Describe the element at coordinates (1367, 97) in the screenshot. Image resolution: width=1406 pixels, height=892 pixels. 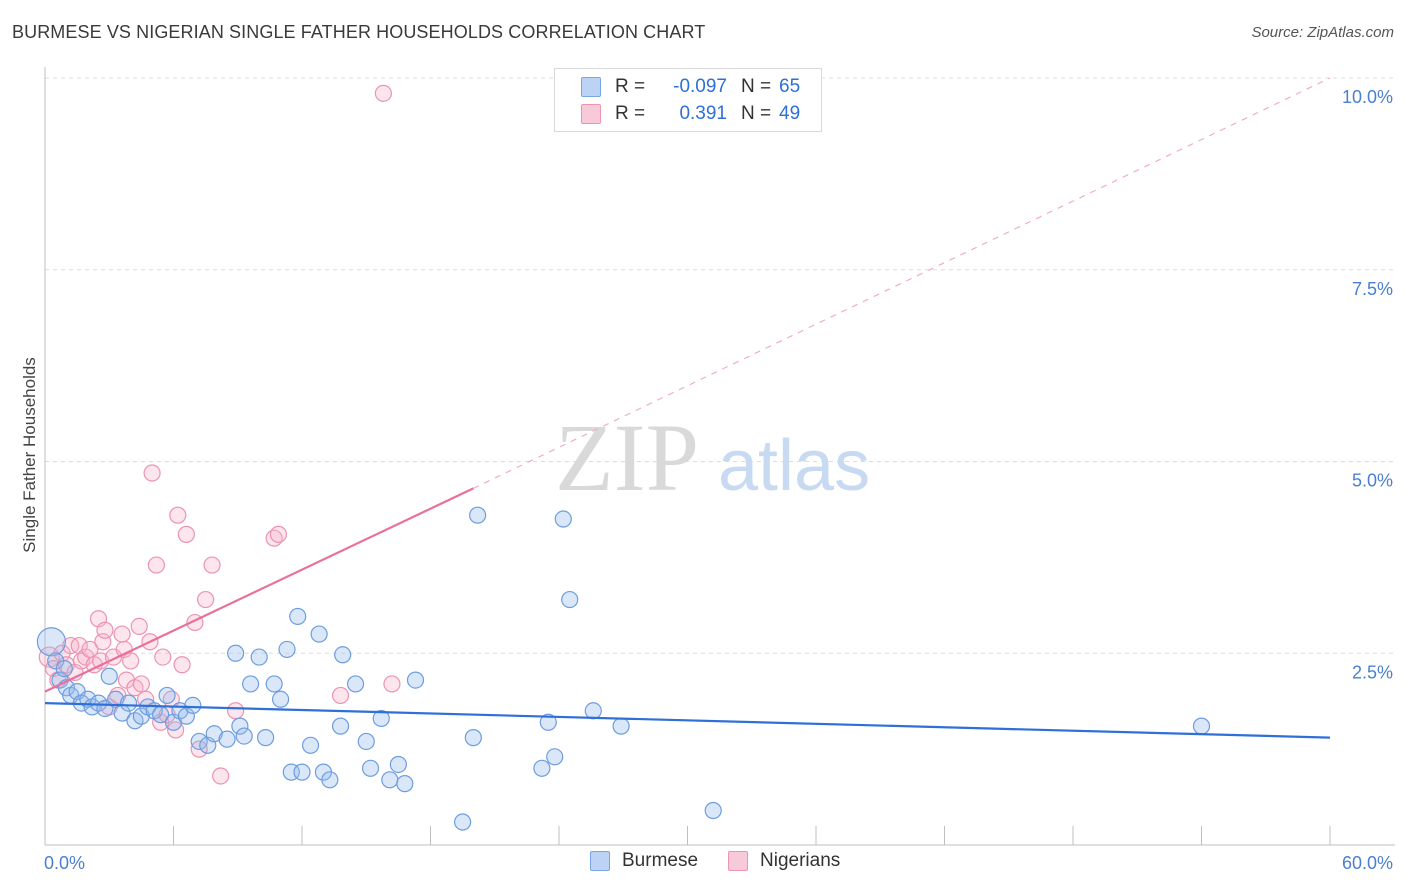
I see `y-tick-label: 10.0%` at that location.